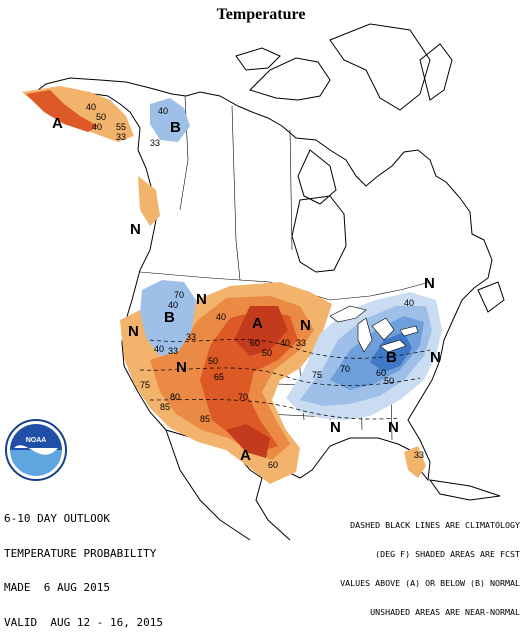  Describe the element at coordinates (429, 283) in the screenshot. I see `label-n-quebec: N` at that location.